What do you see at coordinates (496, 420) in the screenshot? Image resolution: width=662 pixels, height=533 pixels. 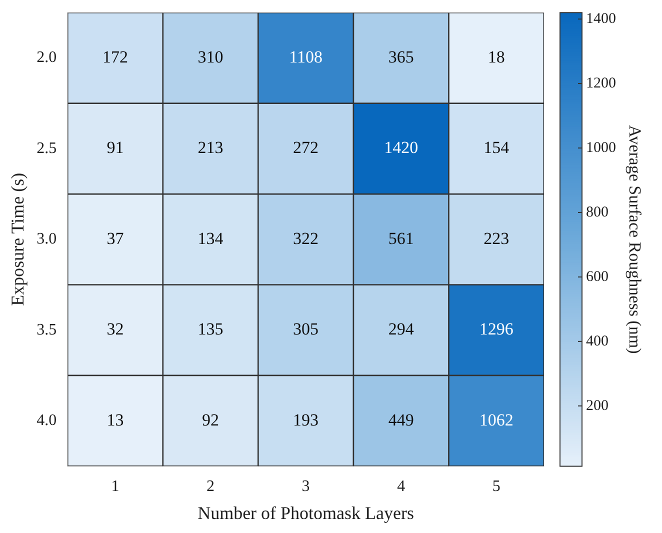 I see `data-label: 1062` at bounding box center [496, 420].